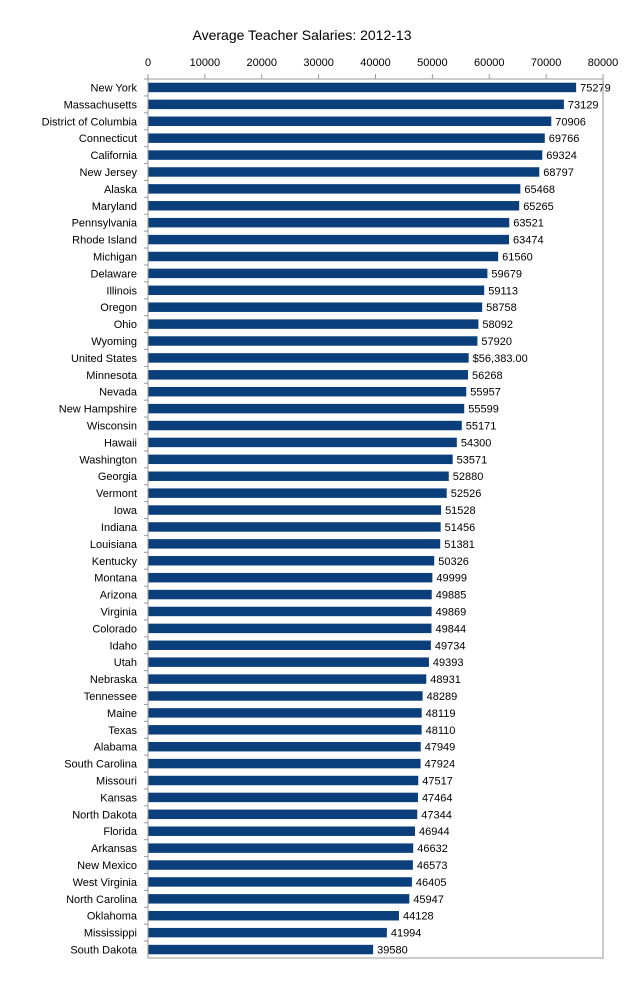  I want to click on category-label: California, so click(114, 156).